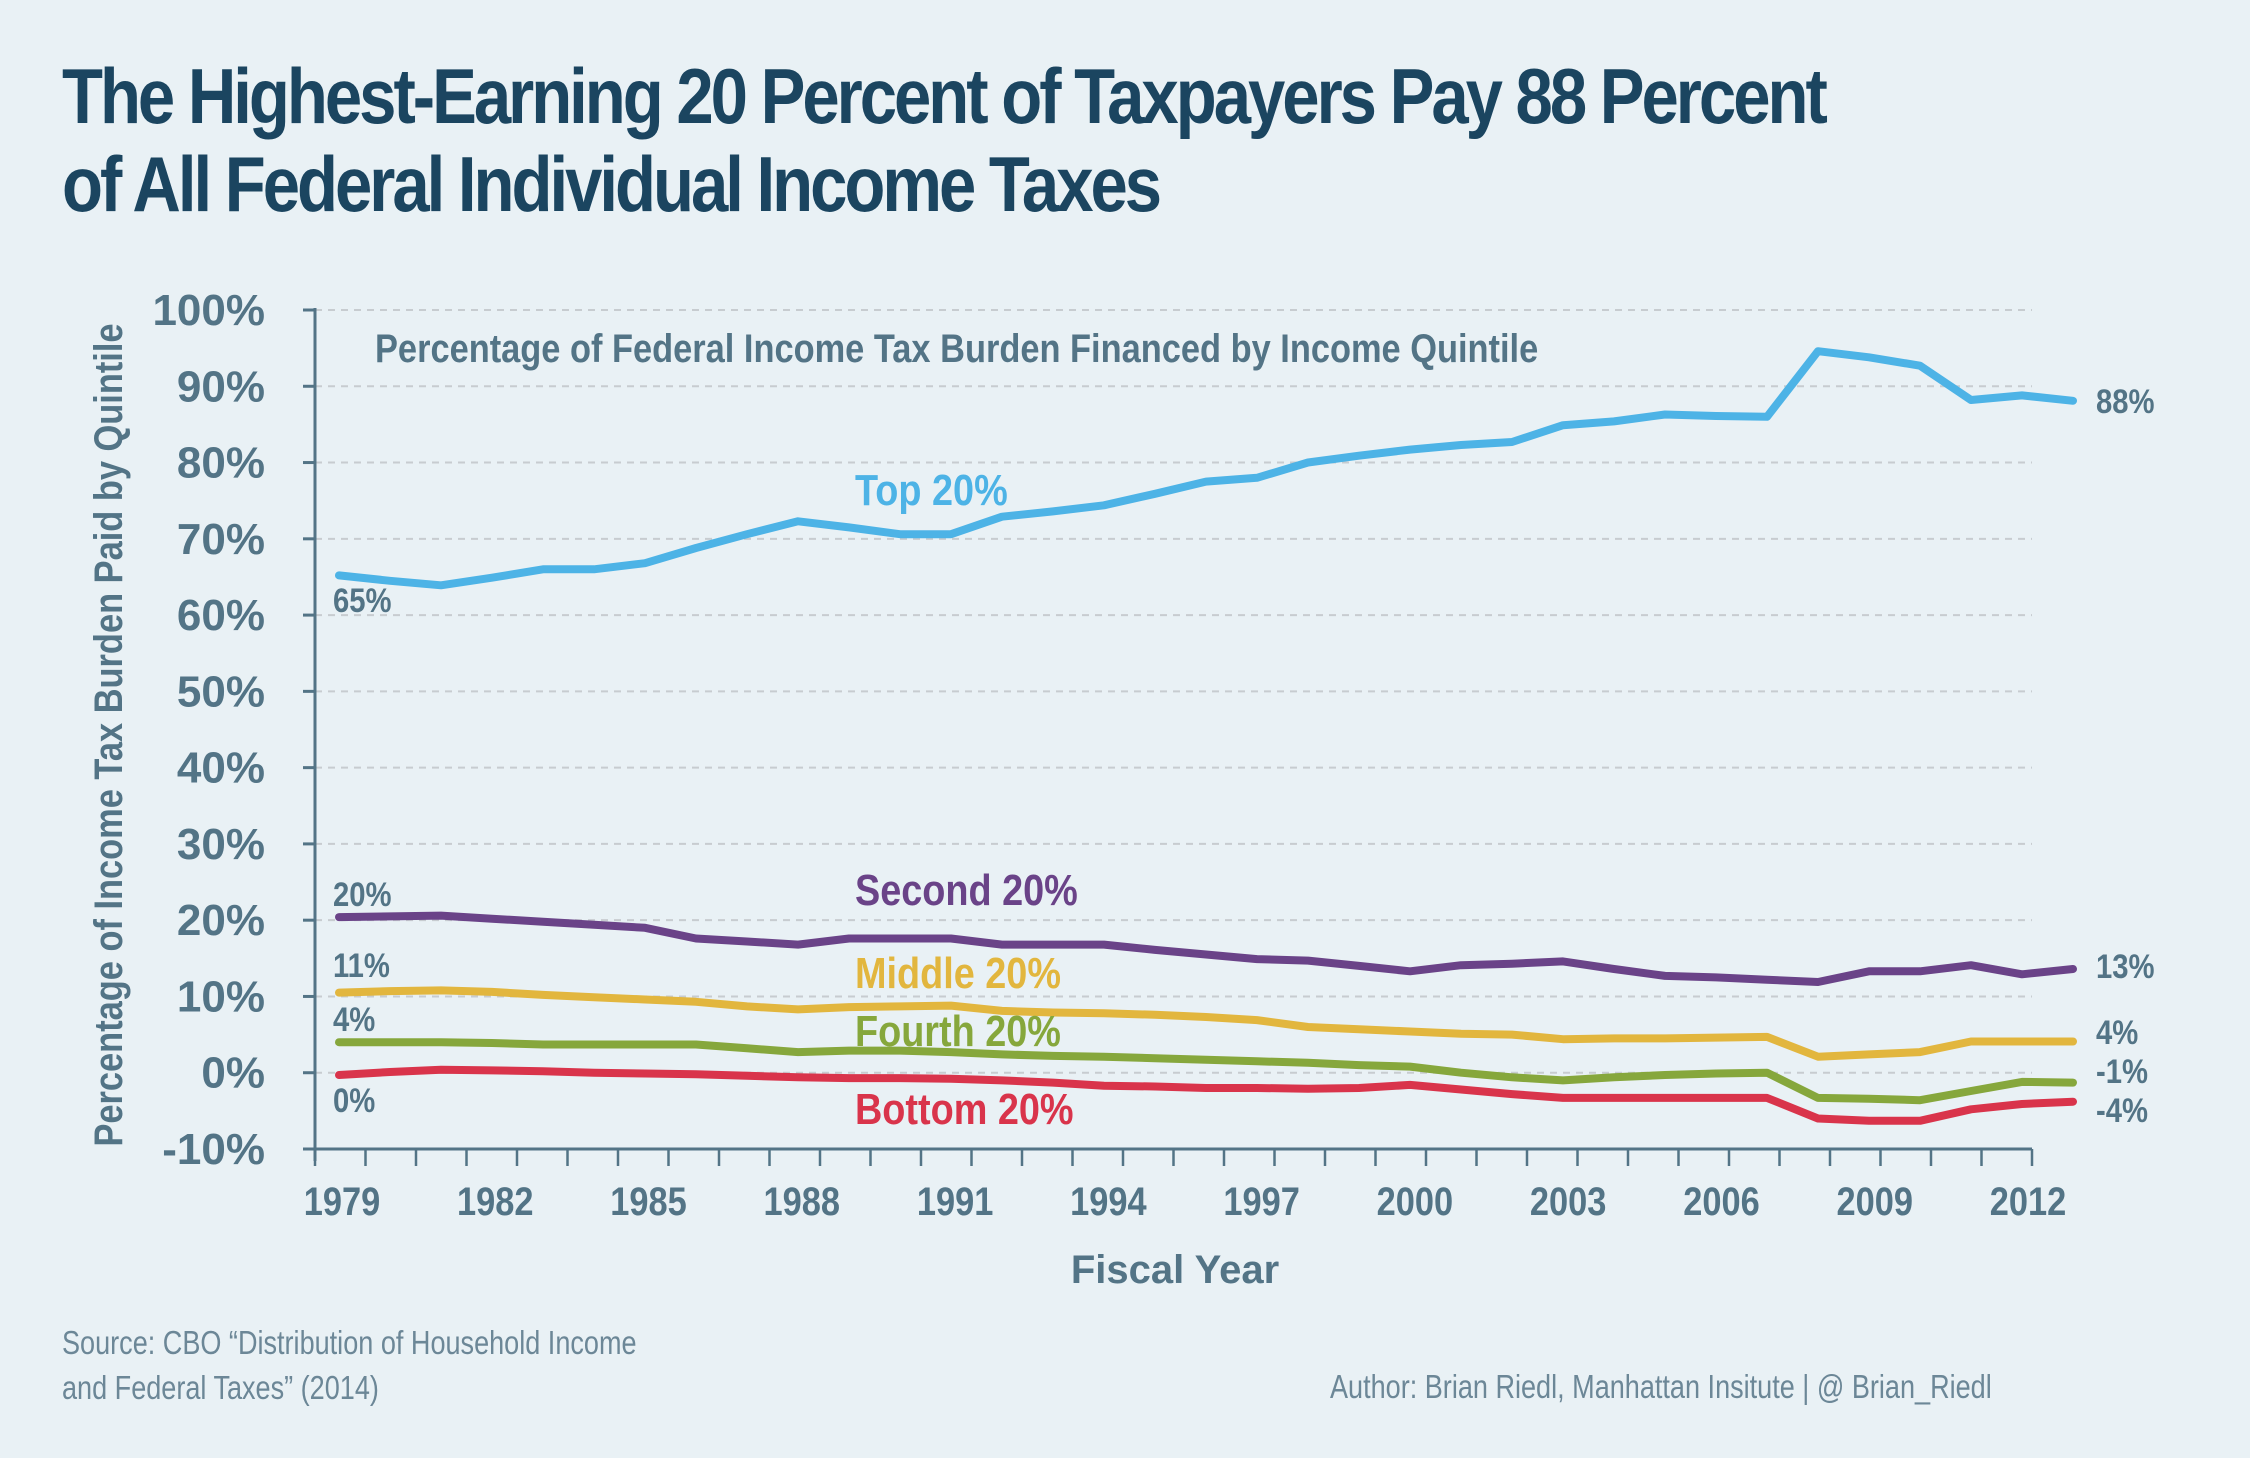 The width and height of the screenshot is (2250, 1458). What do you see at coordinates (213, 1149) in the screenshot?
I see `y-tick-label: -10%` at bounding box center [213, 1149].